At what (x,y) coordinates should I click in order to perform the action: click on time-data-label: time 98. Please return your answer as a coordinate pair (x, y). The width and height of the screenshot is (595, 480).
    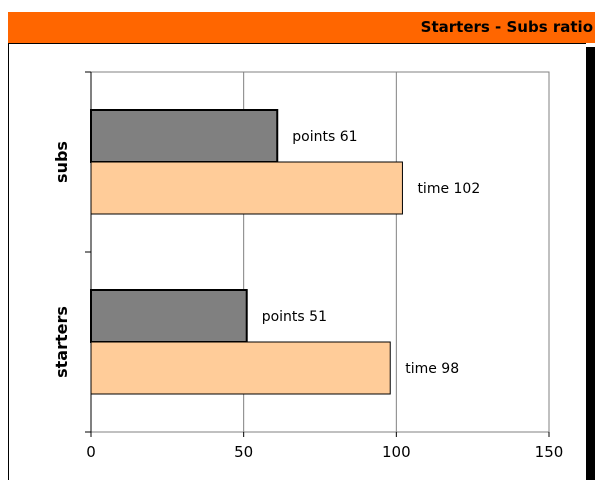
    Looking at the image, I should click on (432, 369).